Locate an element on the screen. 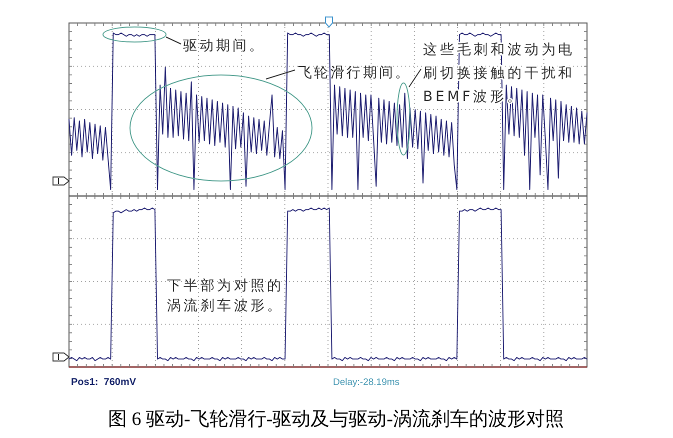 Image resolution: width=673 pixels, height=438 pixels. annotation: 下半部为对照的涡流刹车波形。 is located at coordinates (225, 296).